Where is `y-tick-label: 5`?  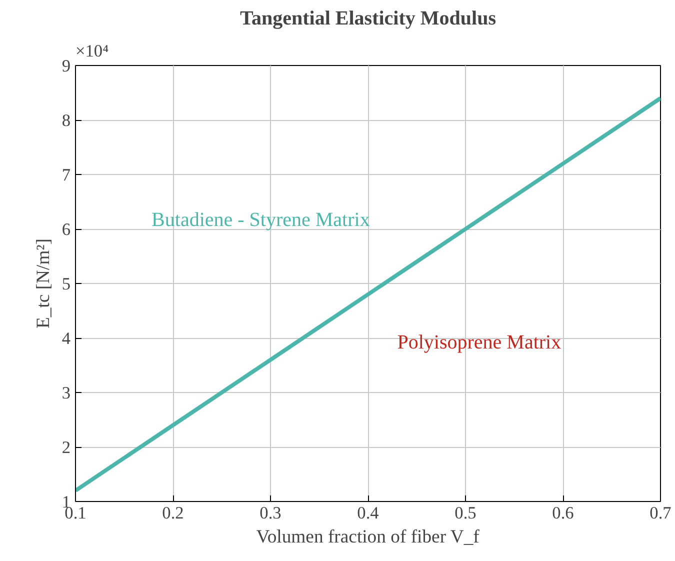
y-tick-label: 5 is located at coordinates (66, 284).